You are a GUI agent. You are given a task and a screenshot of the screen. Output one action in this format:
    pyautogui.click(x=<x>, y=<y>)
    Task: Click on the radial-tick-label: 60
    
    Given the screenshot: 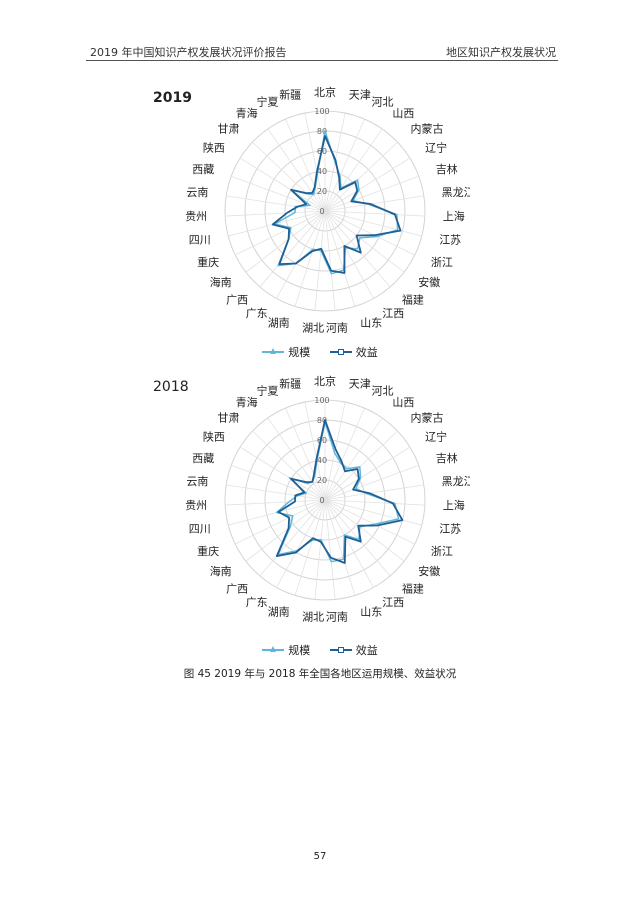 What is the action you would take?
    pyautogui.click(x=322, y=440)
    